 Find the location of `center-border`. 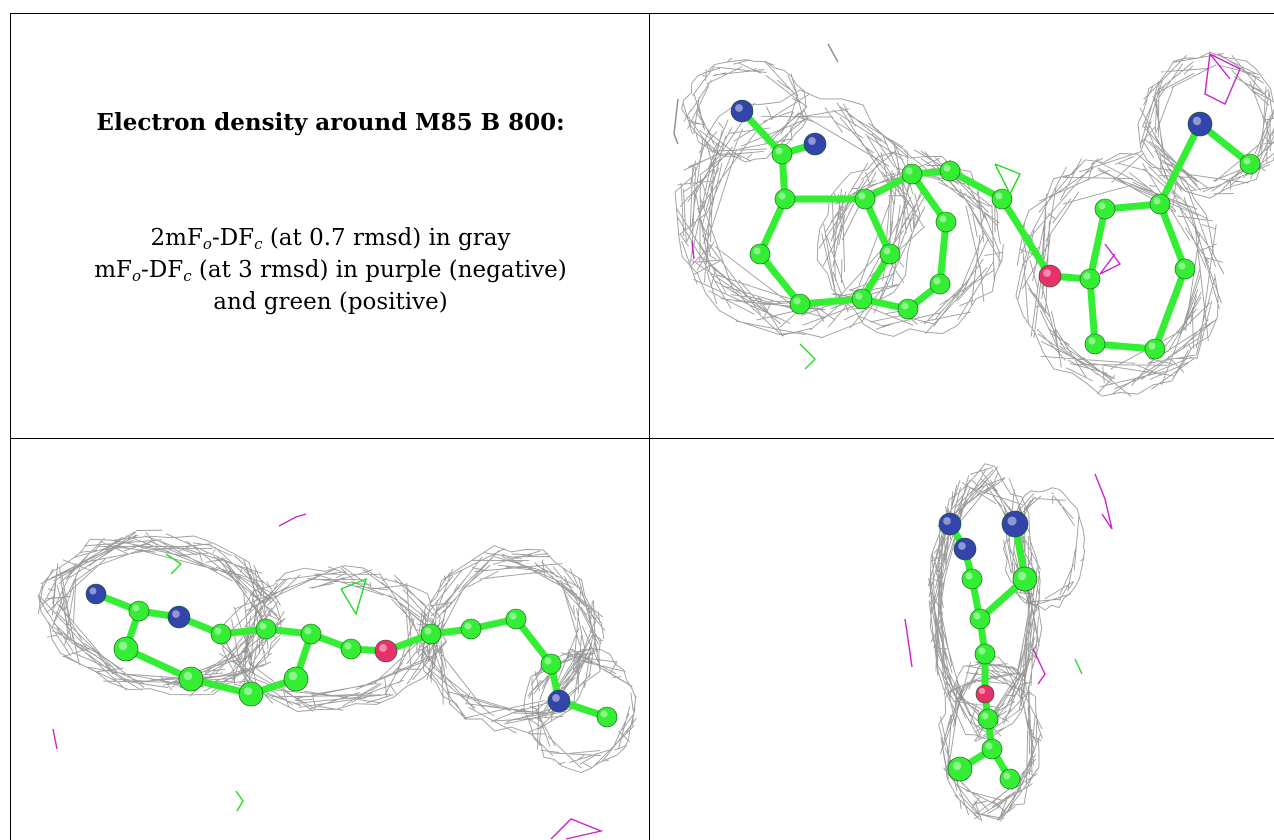

center-border is located at coordinates (649, 426).